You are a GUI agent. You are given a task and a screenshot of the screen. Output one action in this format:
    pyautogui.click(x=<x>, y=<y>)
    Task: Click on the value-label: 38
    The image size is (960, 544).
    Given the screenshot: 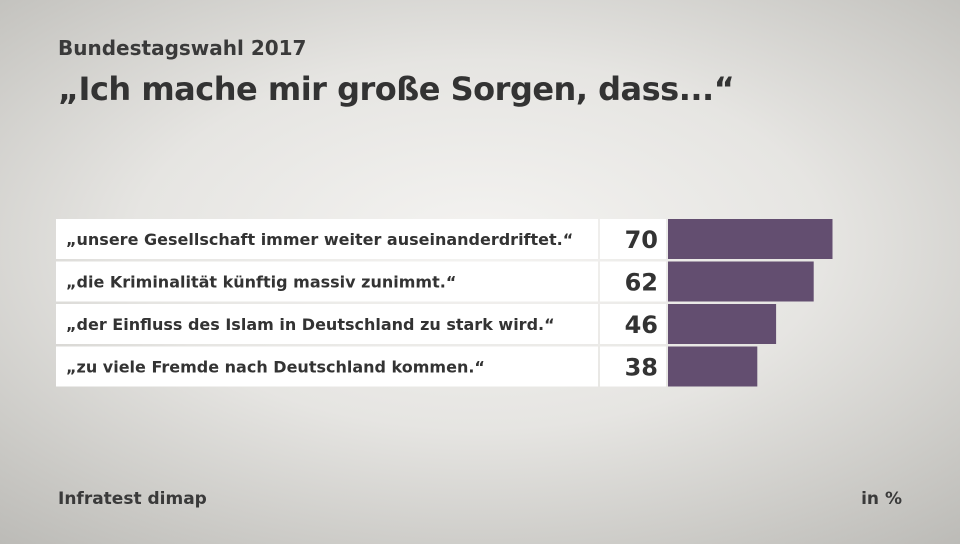 What is the action you would take?
    pyautogui.click(x=641, y=368)
    